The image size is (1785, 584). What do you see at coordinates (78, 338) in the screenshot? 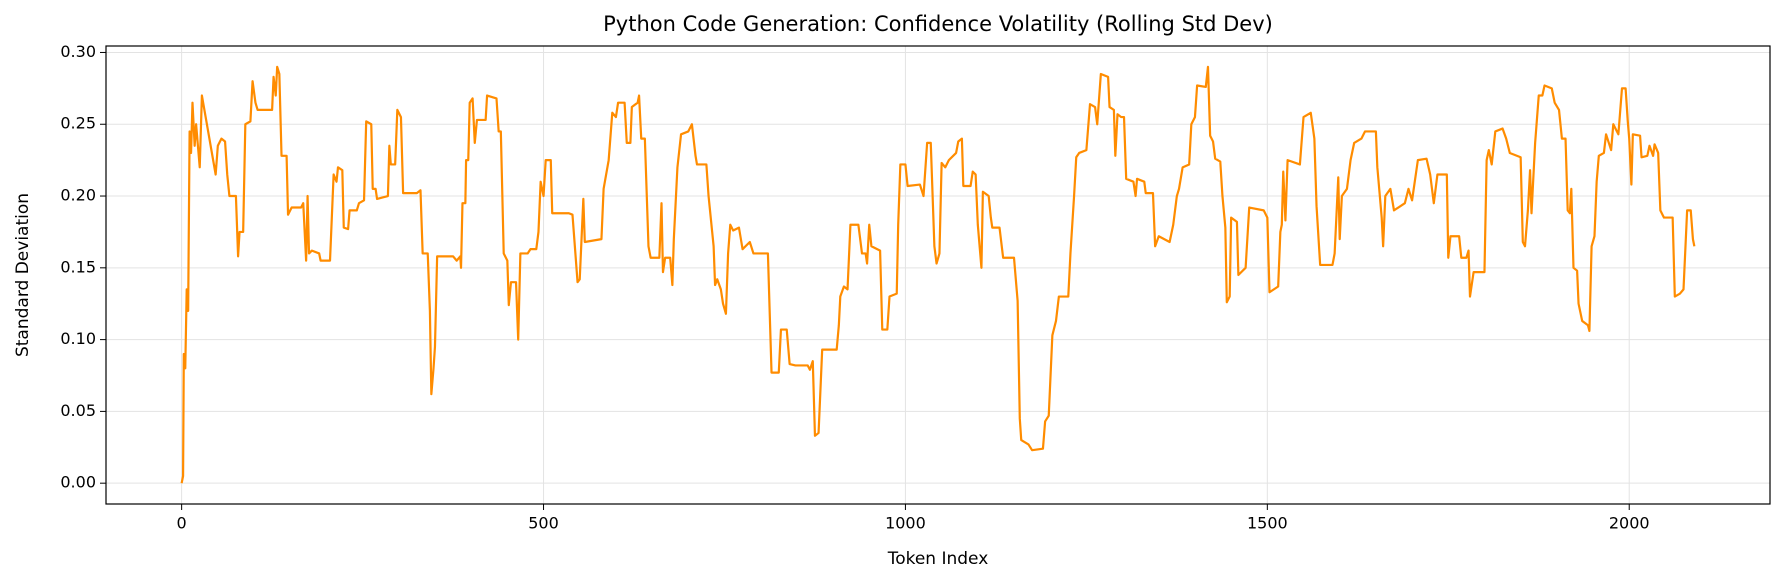
I see `y-tick-label: 0.10` at bounding box center [78, 338].